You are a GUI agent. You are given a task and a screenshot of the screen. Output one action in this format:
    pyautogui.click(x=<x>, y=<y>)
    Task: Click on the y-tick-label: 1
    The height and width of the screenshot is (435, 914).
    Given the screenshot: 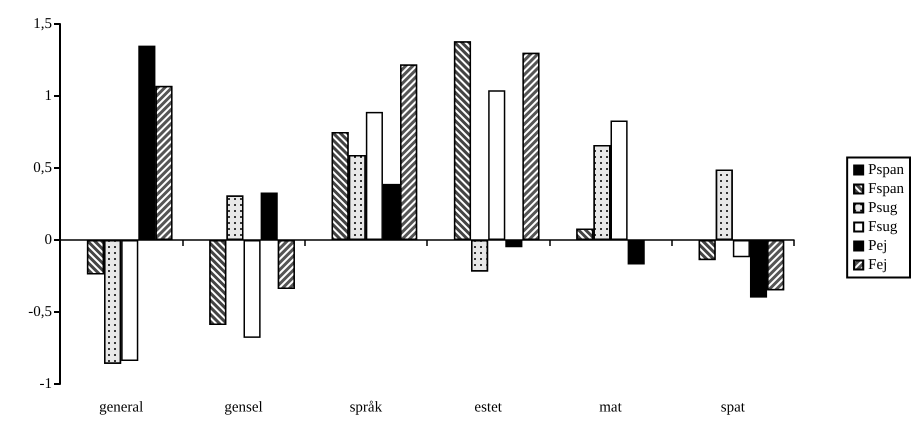 What is the action you would take?
    pyautogui.click(x=48, y=96)
    